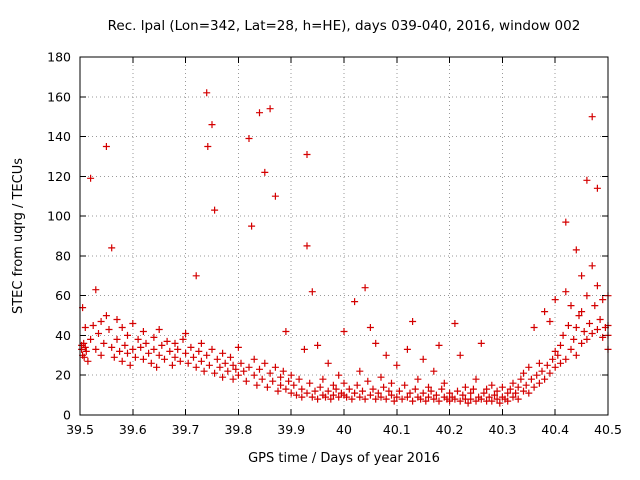 The width and height of the screenshot is (640, 480). Describe the element at coordinates (59, 176) in the screenshot. I see `y-tick-label: 120` at that location.